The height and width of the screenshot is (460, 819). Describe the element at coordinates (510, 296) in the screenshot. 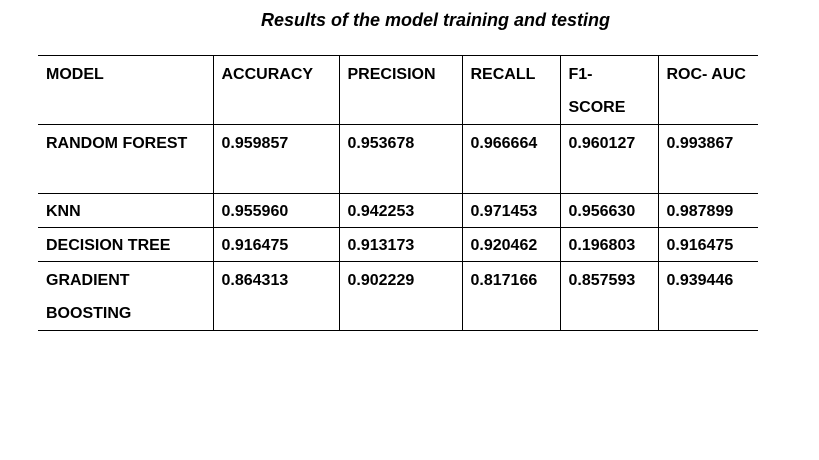

I see `recall-cell: 0.817166` at that location.